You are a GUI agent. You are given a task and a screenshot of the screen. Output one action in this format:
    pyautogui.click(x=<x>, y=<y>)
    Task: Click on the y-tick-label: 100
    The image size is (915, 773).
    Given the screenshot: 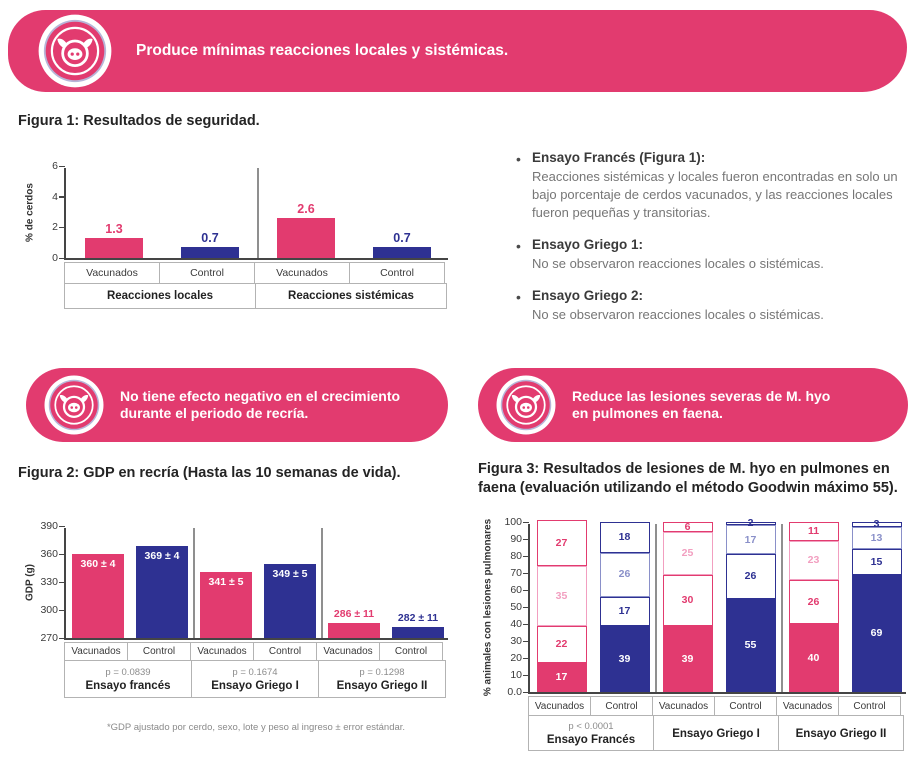 What is the action you would take?
    pyautogui.click(x=513, y=522)
    